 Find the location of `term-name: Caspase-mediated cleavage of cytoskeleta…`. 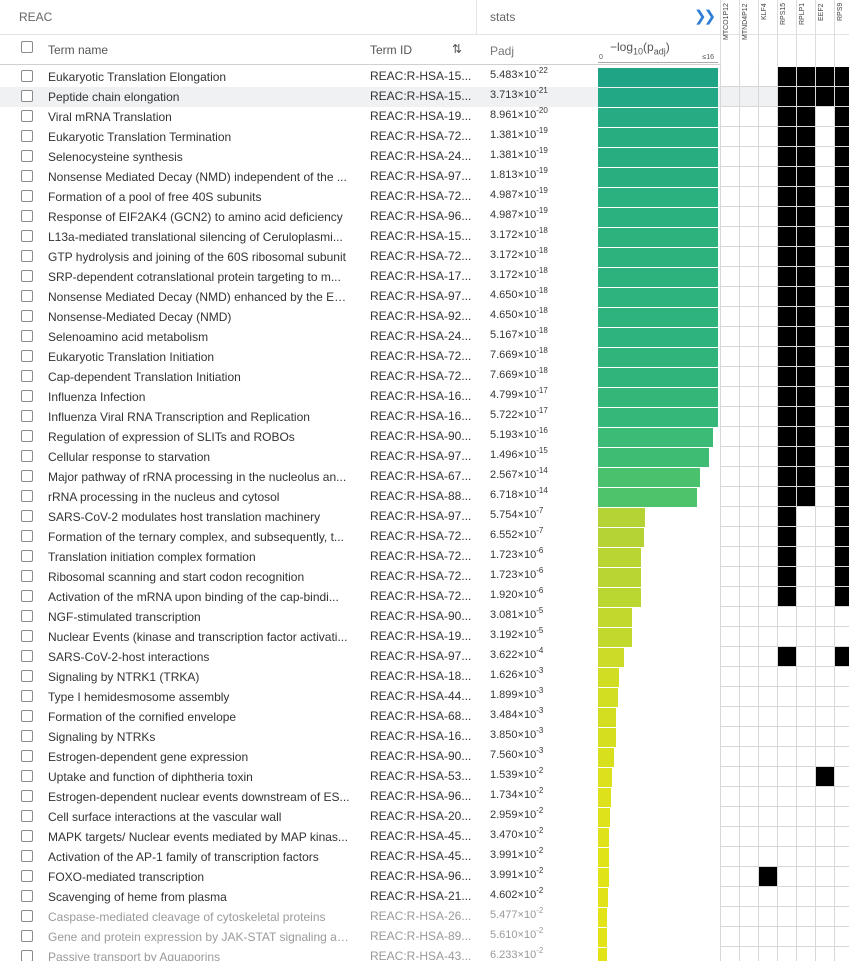

term-name: Caspase-mediated cleavage of cytoskeleta… is located at coordinates (187, 917).